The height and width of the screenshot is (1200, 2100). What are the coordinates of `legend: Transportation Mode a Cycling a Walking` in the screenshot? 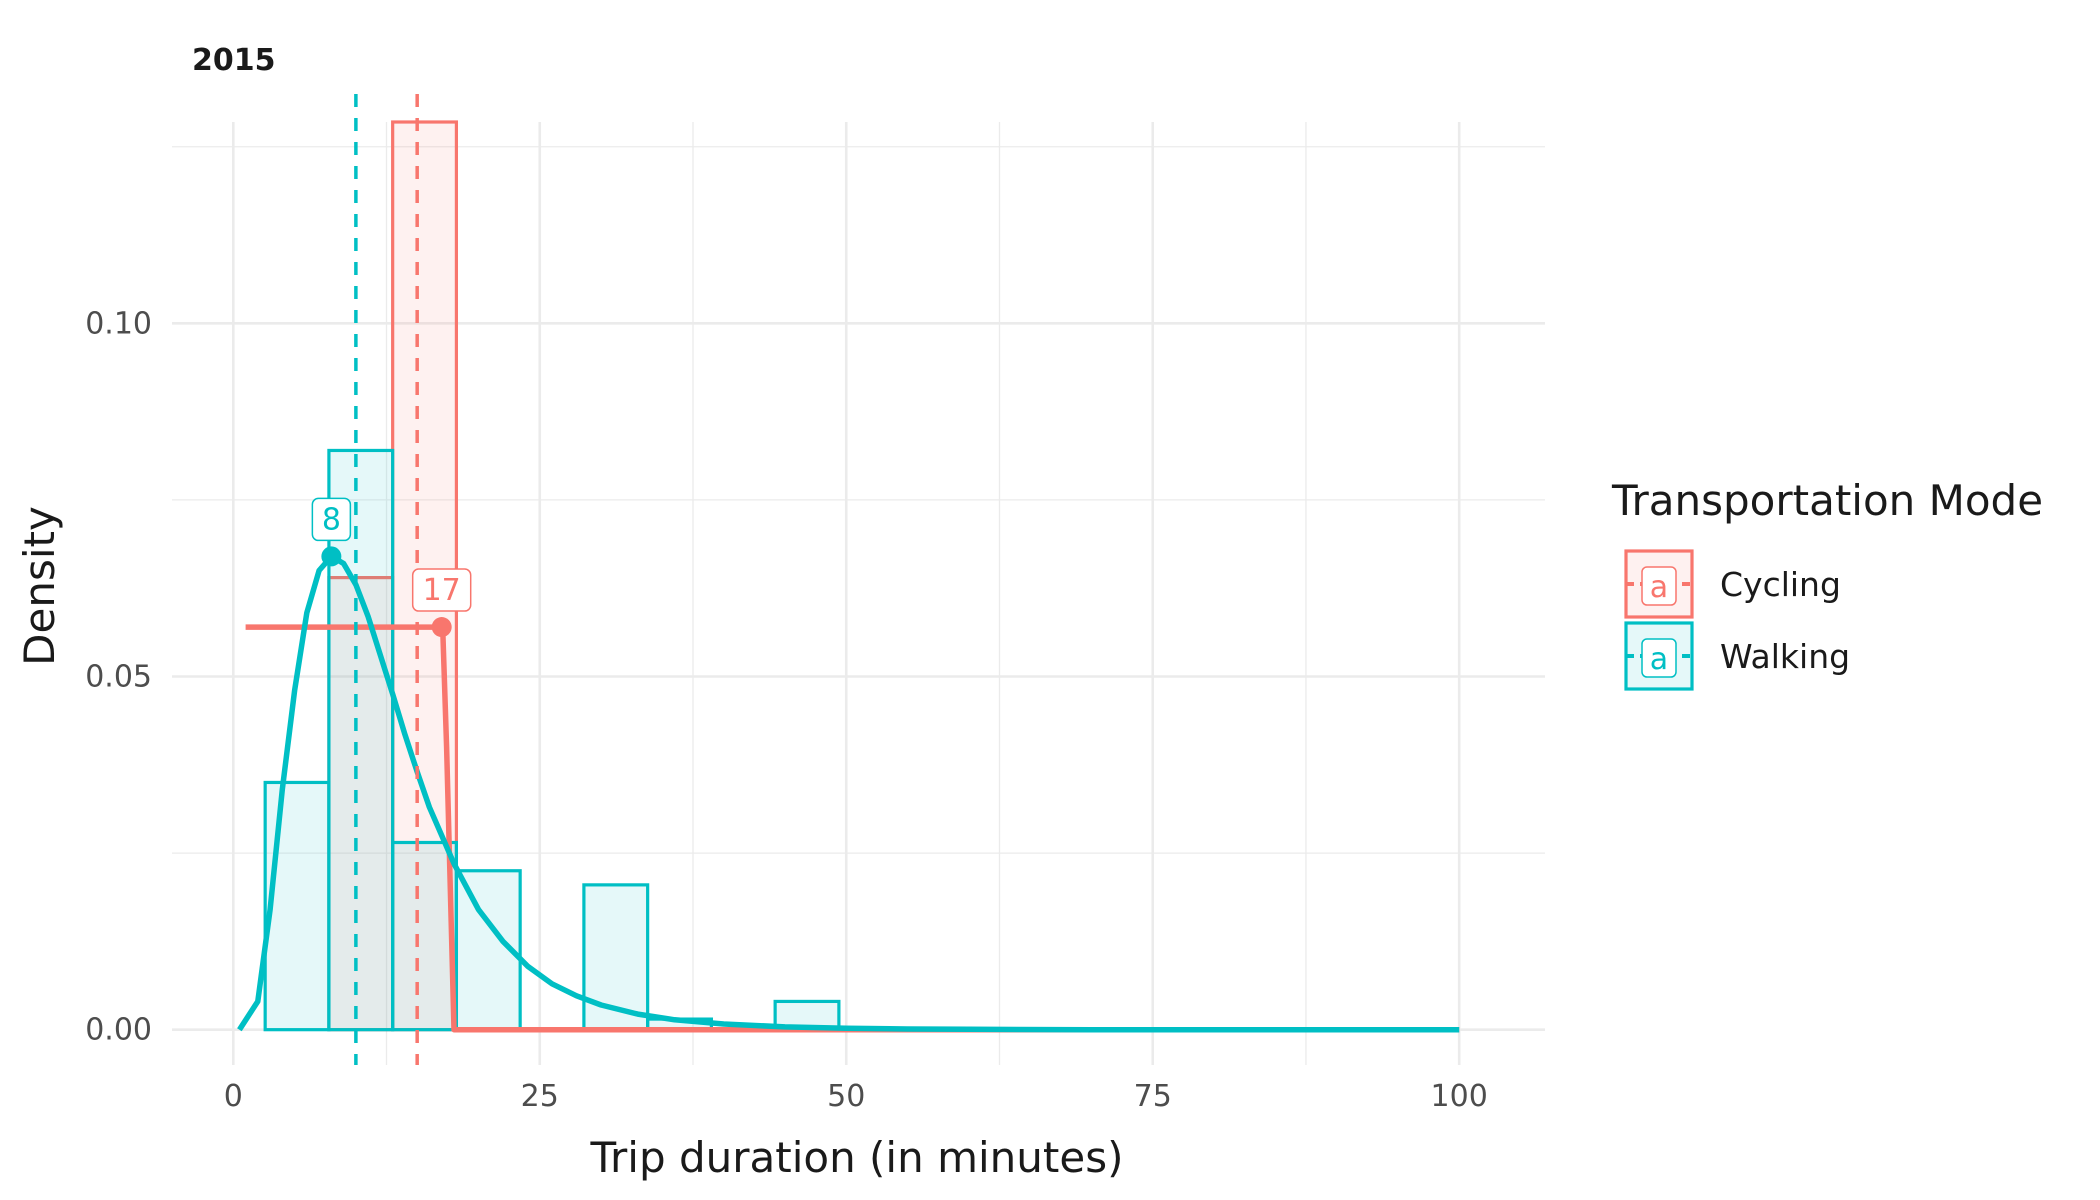 It's located at (1827, 583).